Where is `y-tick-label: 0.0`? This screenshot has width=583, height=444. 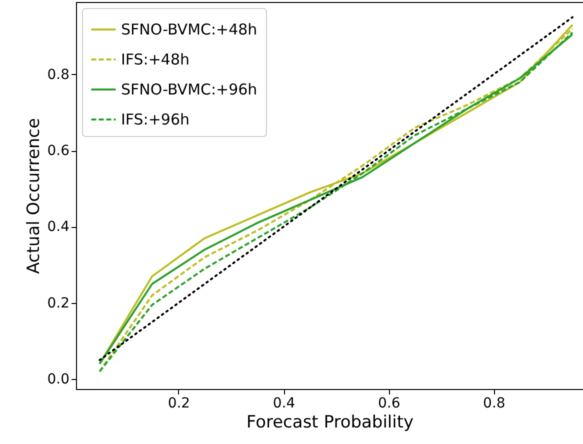 y-tick-label: 0.0 is located at coordinates (58, 380).